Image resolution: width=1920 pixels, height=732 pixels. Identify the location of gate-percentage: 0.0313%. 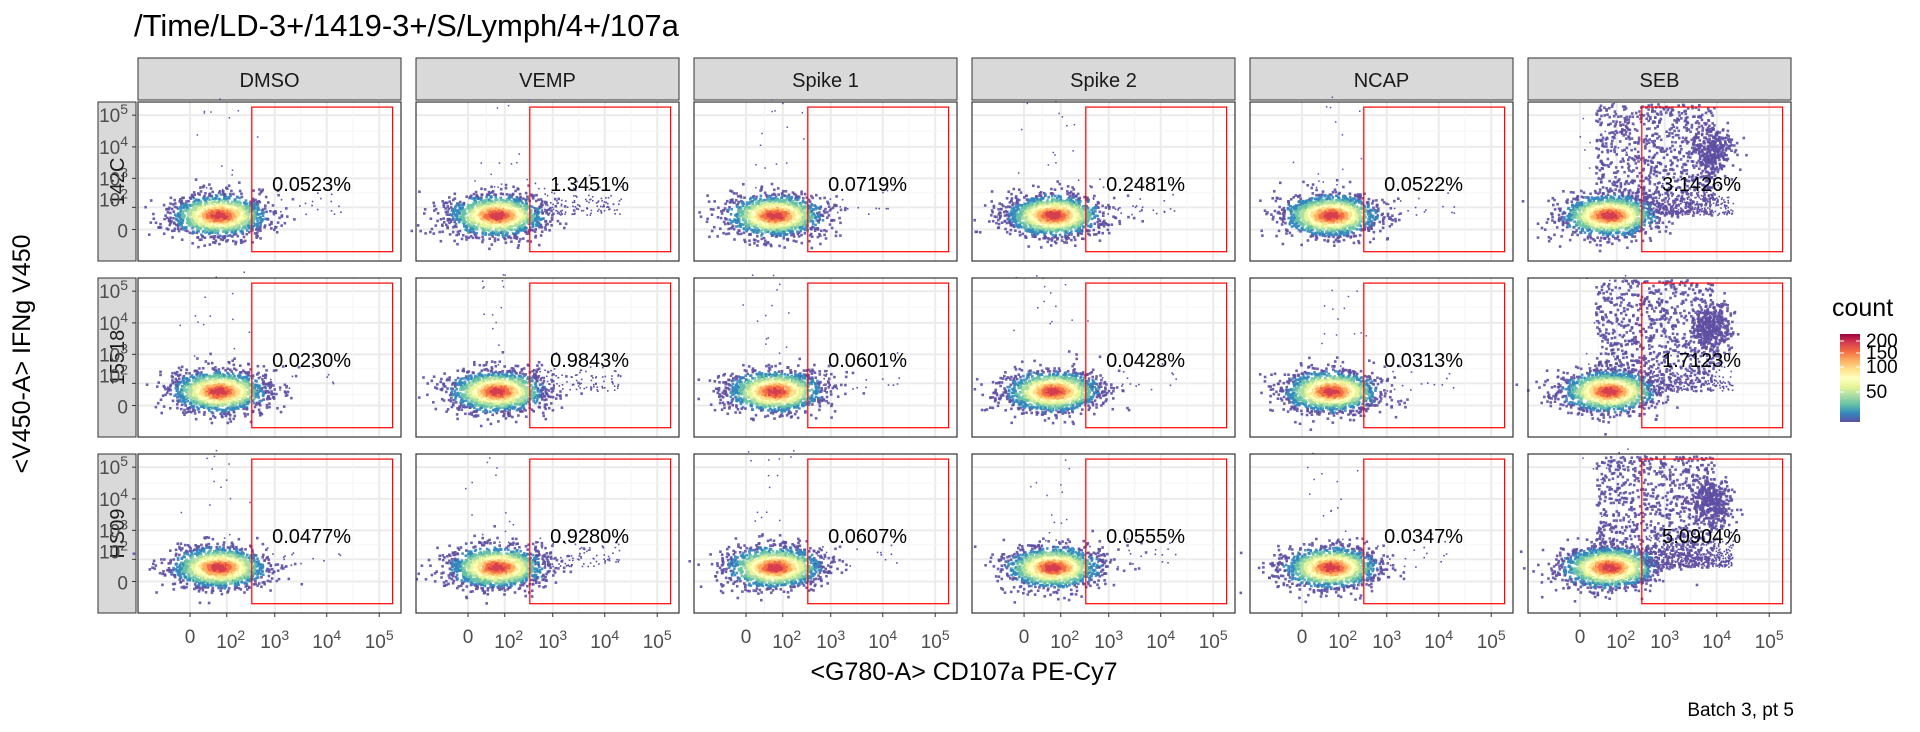
(1423, 361).